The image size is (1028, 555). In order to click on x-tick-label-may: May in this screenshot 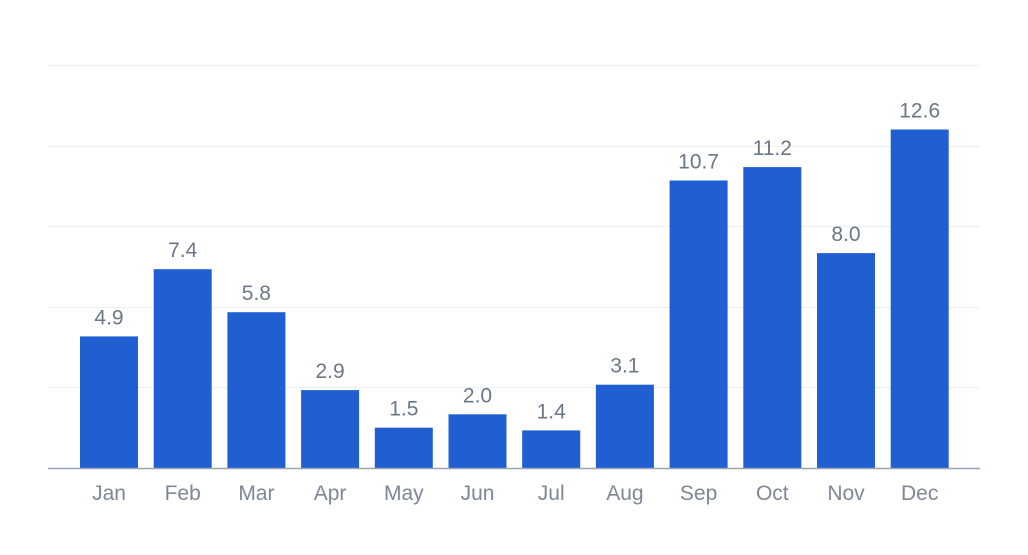, I will do `click(404, 493)`.